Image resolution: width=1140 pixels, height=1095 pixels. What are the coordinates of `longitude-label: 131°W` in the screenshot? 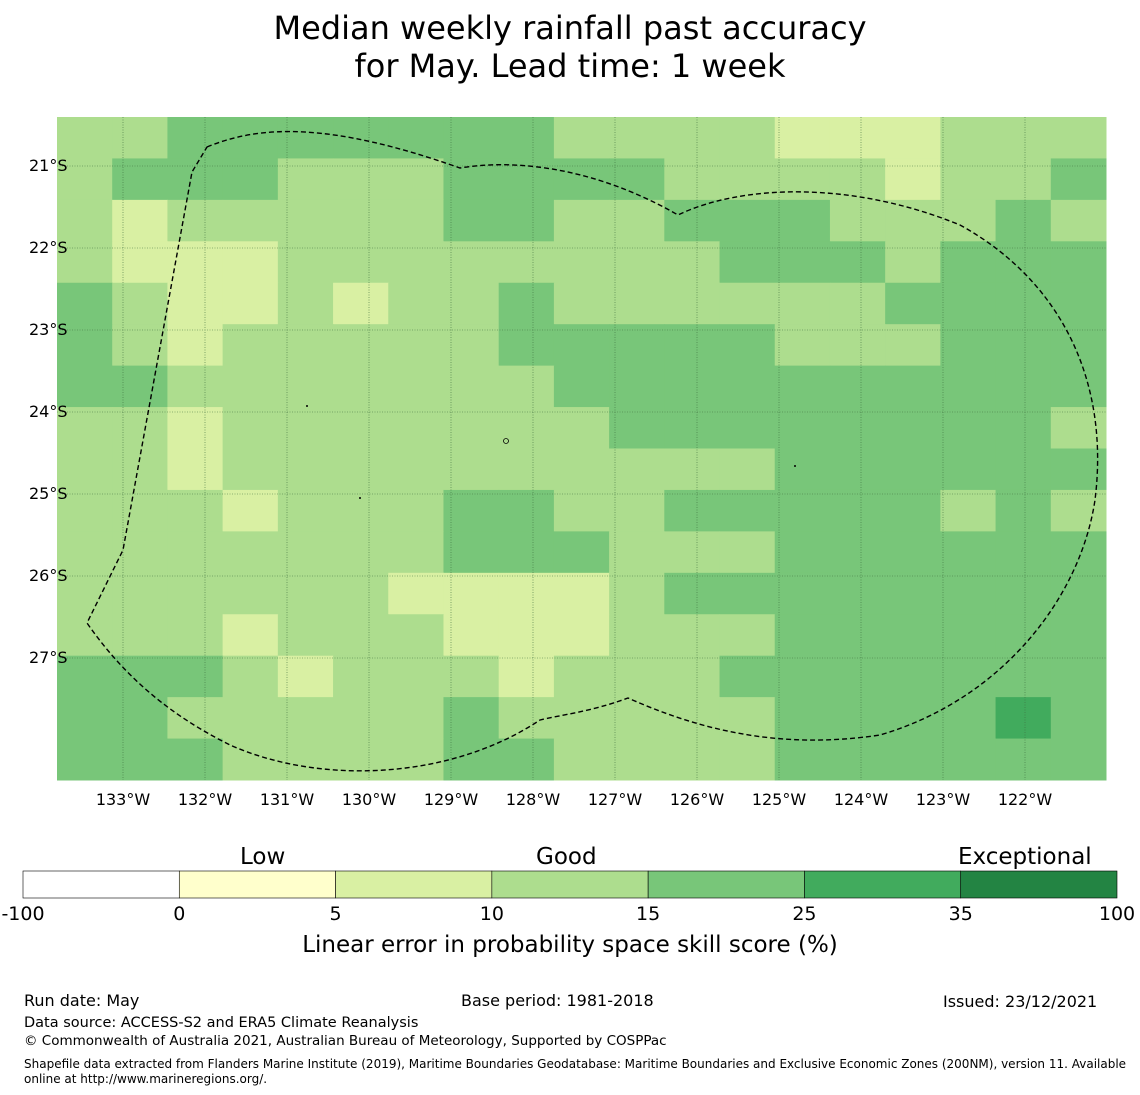 It's located at (287, 799).